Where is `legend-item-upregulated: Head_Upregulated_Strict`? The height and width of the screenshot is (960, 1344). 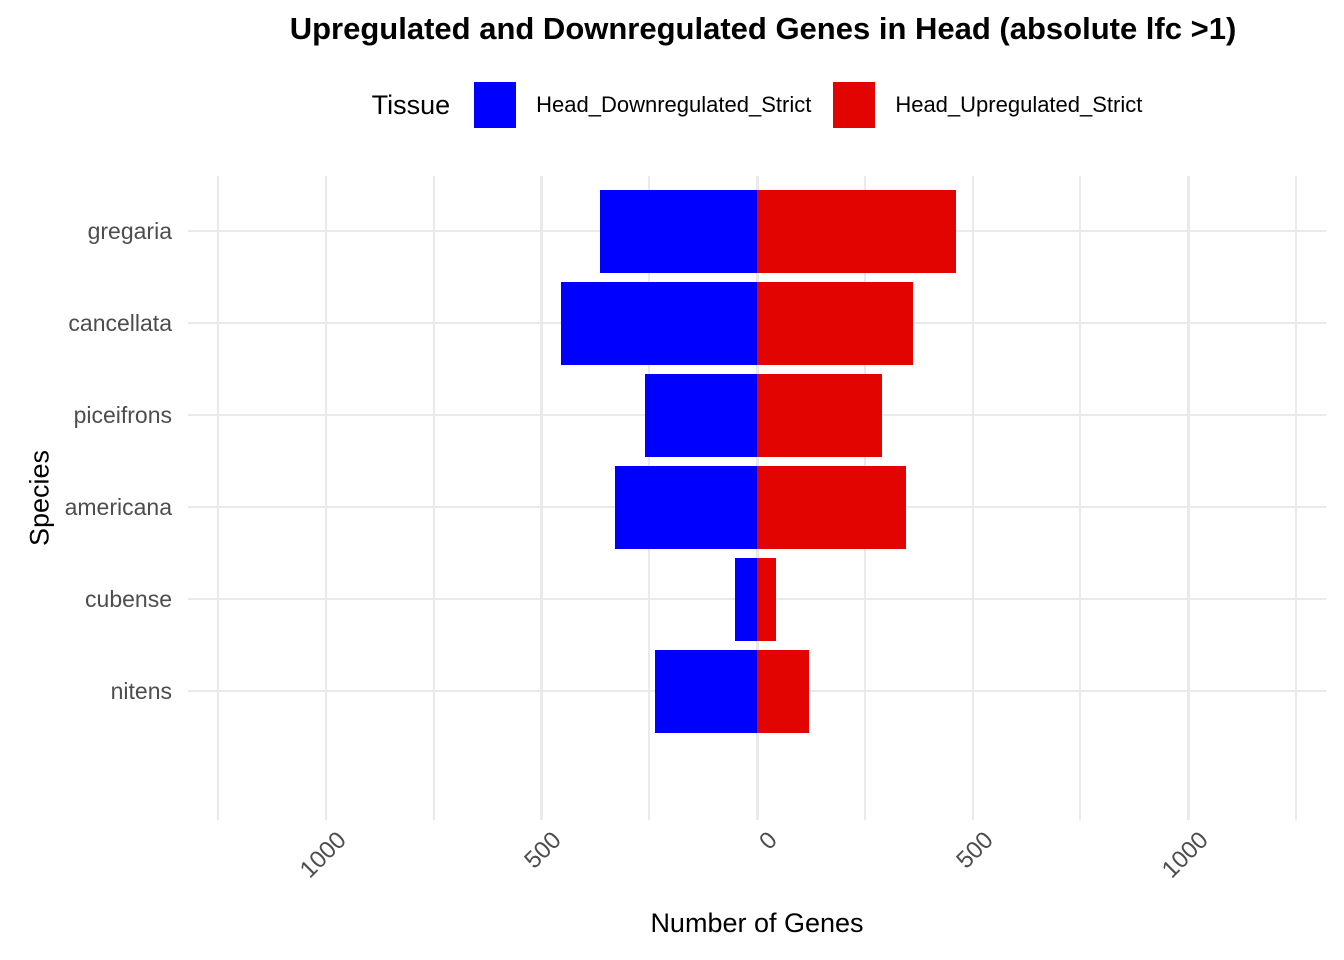
legend-item-upregulated: Head_Upregulated_Strict is located at coordinates (987, 105).